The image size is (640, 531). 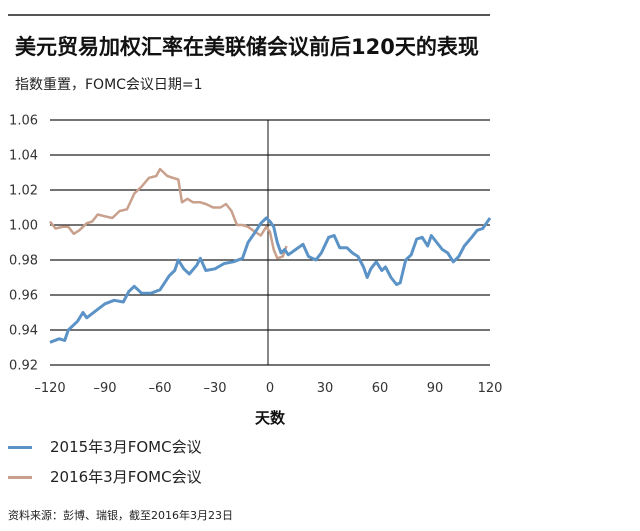 I want to click on legend-item-2016: 2016年3月FOMC会议, so click(x=105, y=476).